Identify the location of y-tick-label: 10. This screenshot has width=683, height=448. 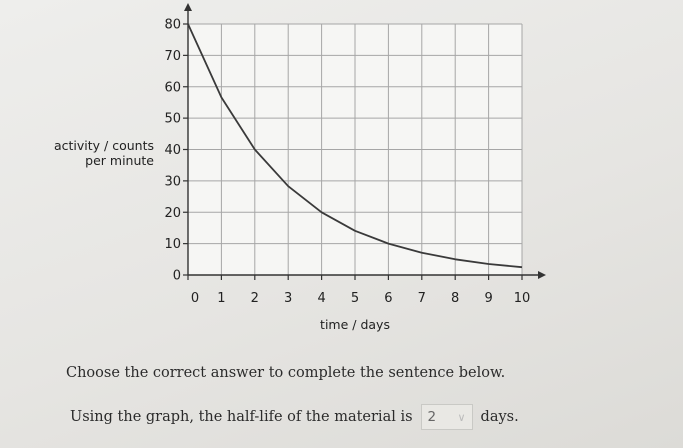
(172, 244).